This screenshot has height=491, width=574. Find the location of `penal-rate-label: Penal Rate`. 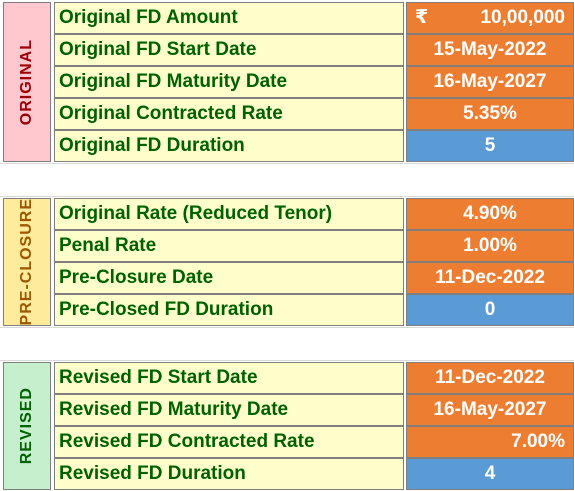

penal-rate-label: Penal Rate is located at coordinates (229, 246).